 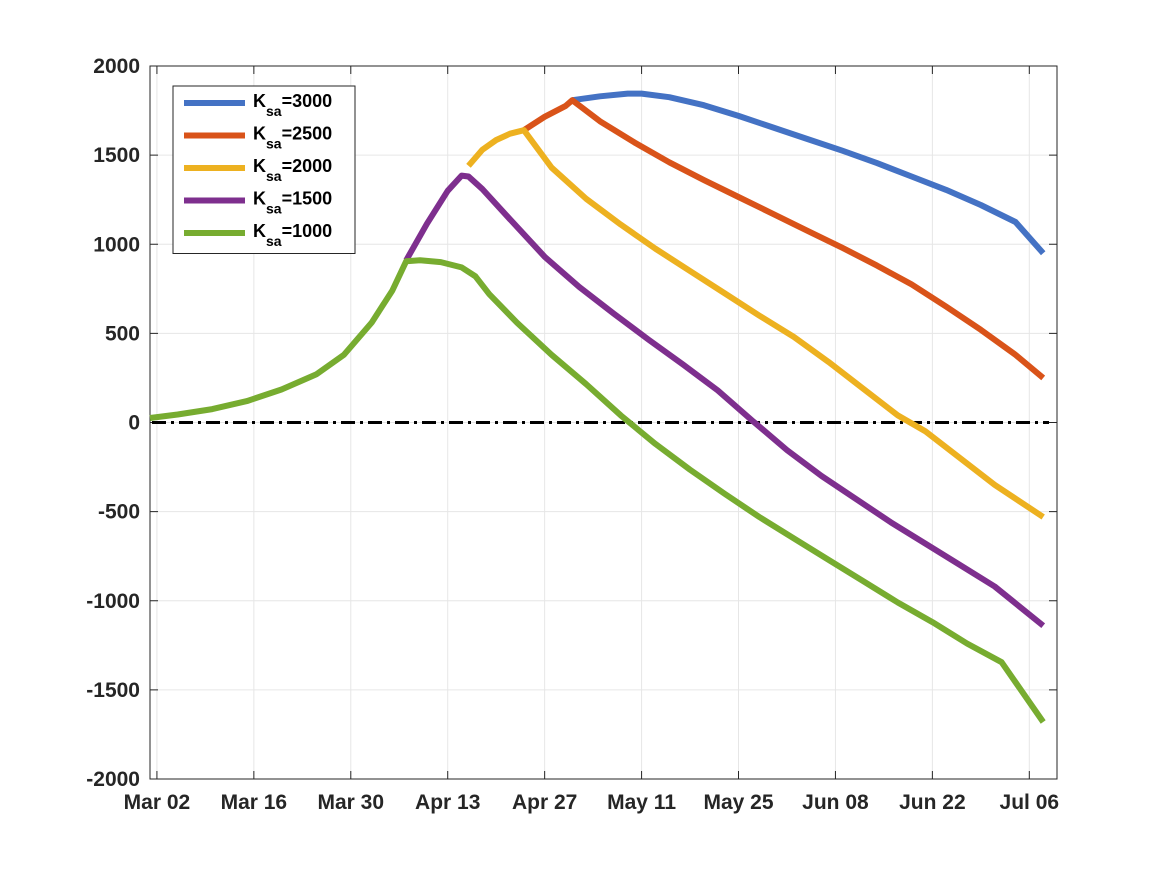 I want to click on y-tick-label: 500, so click(x=122, y=333).